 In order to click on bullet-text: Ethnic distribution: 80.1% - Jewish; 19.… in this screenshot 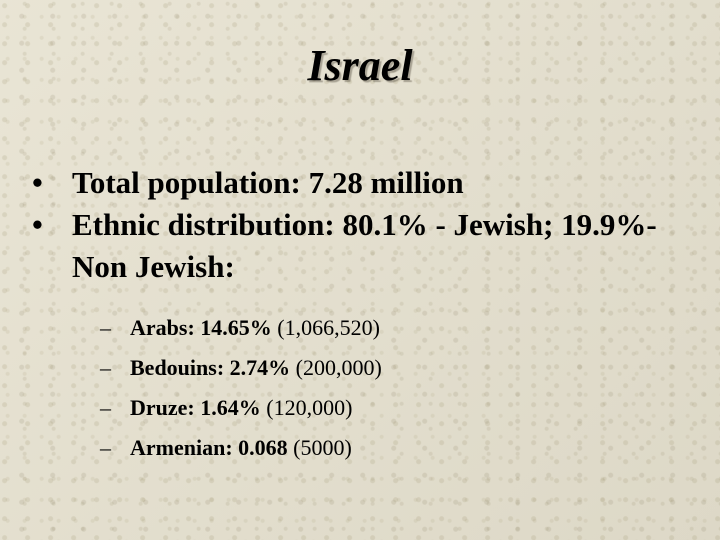, I will do `click(364, 245)`.